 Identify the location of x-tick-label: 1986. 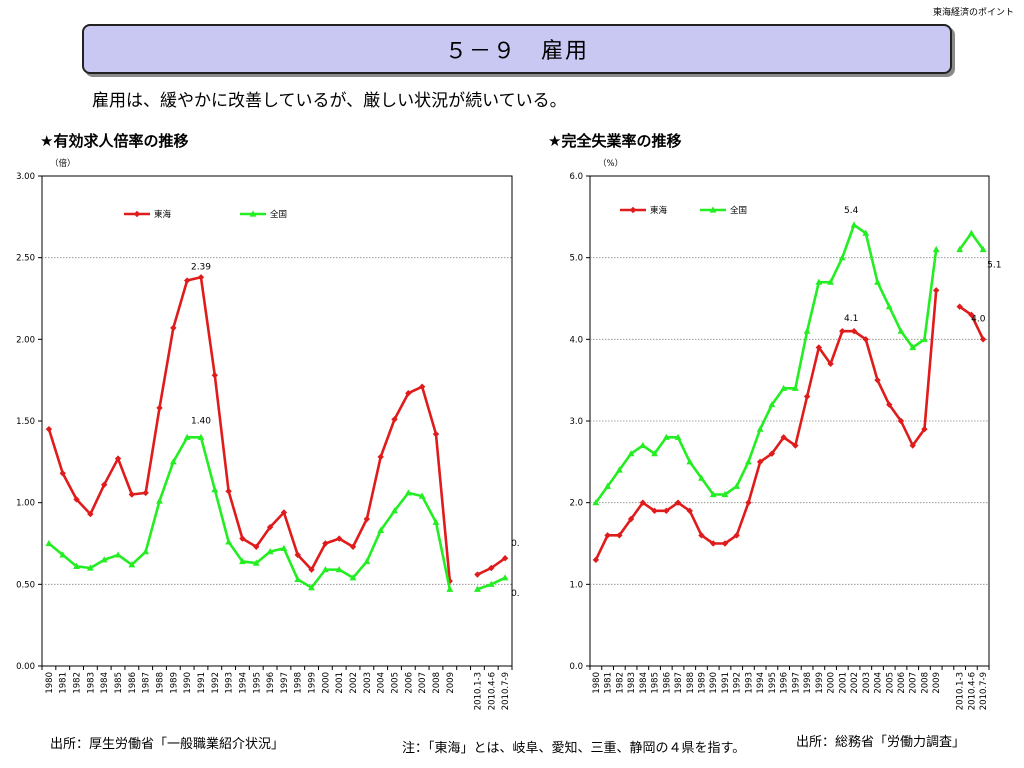
(667, 683).